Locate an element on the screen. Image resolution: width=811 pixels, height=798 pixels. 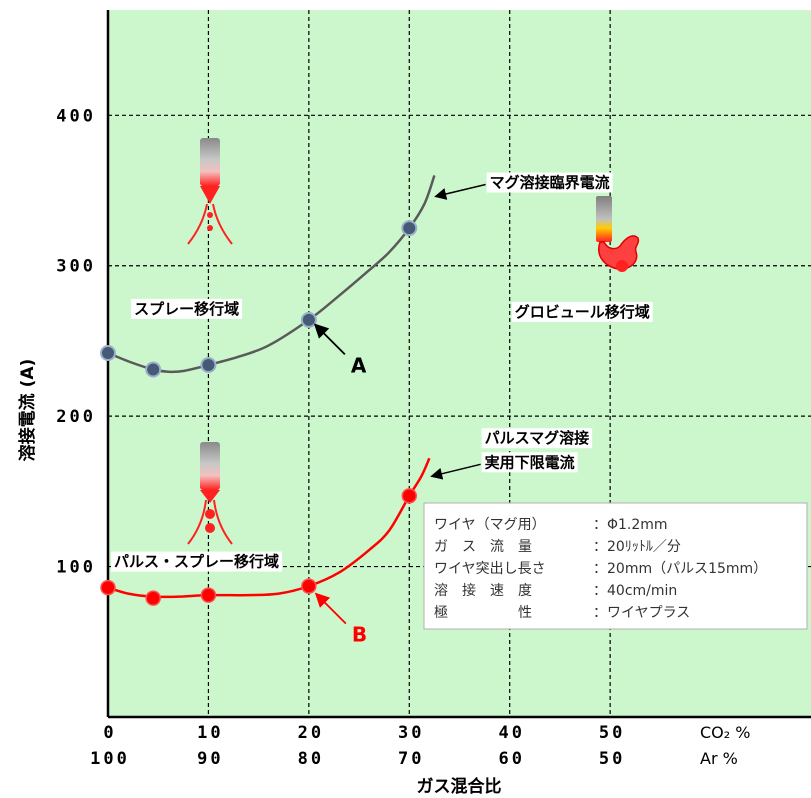
condition-value: ：Φ1.2mm is located at coordinates (630, 525).